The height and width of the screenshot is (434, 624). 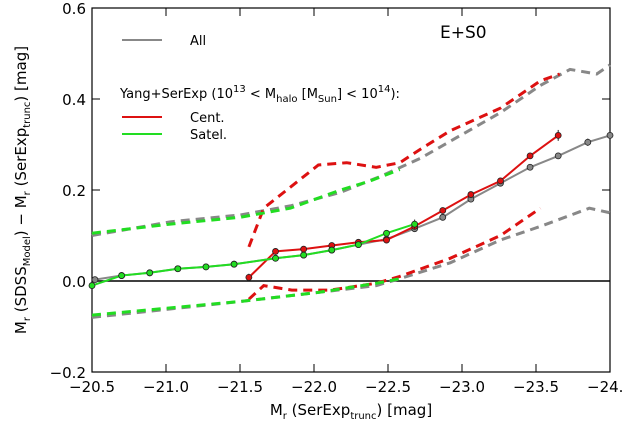 What do you see at coordinates (462, 387) in the screenshot?
I see `x-tick-label: −23.0` at bounding box center [462, 387].